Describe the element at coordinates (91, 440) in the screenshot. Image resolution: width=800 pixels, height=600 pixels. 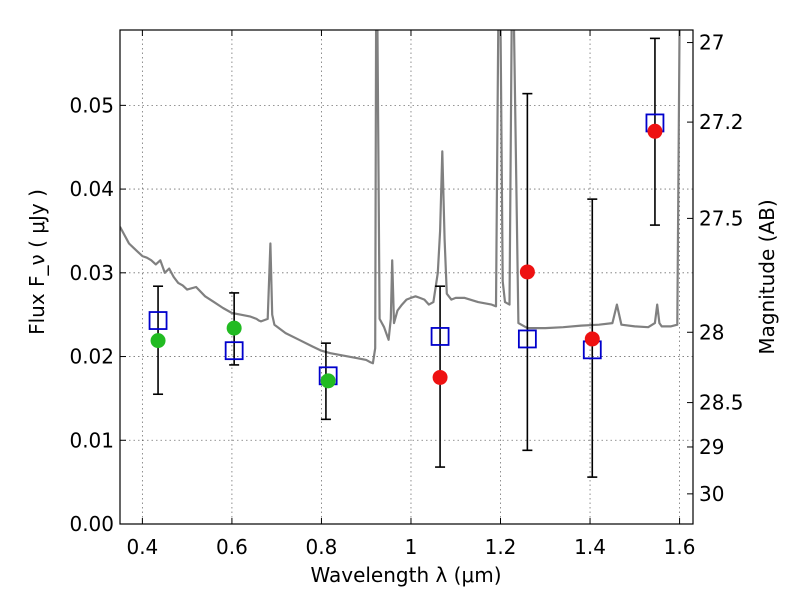
I see `y-tick-label: 0.01` at that location.